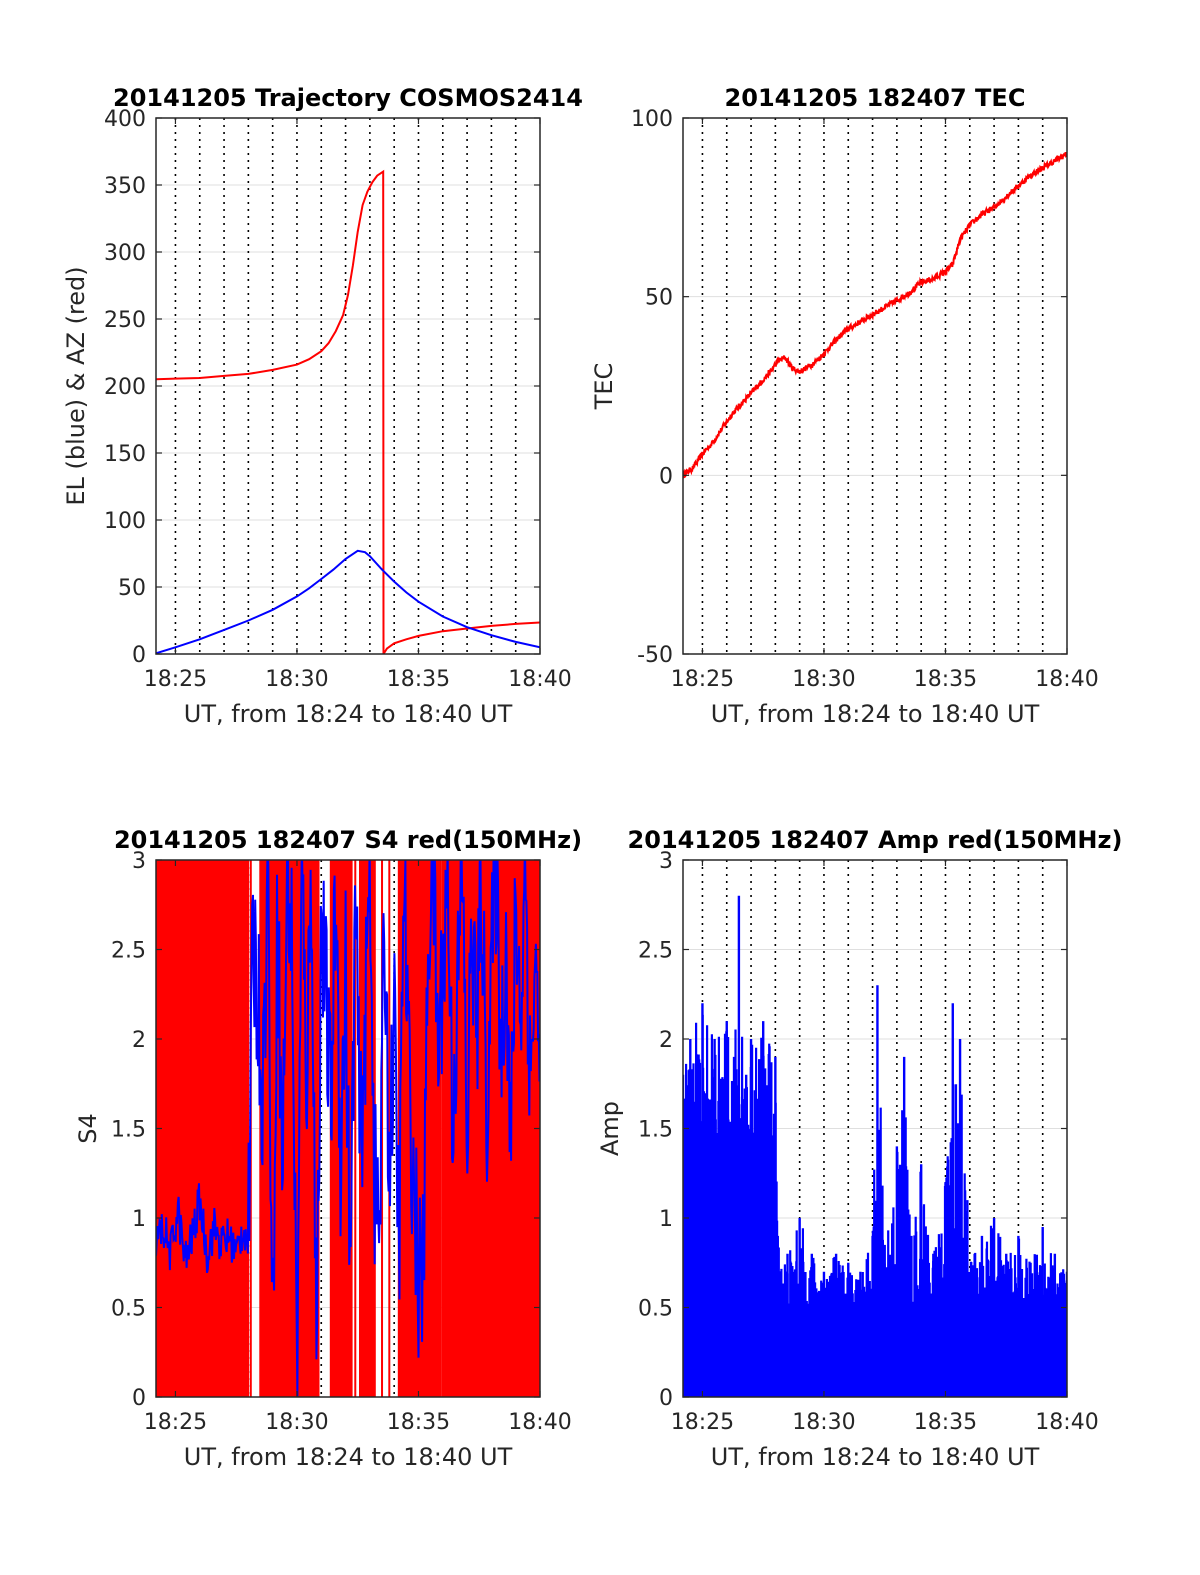  What do you see at coordinates (125, 253) in the screenshot?
I see `y-tick-label: 300` at bounding box center [125, 253].